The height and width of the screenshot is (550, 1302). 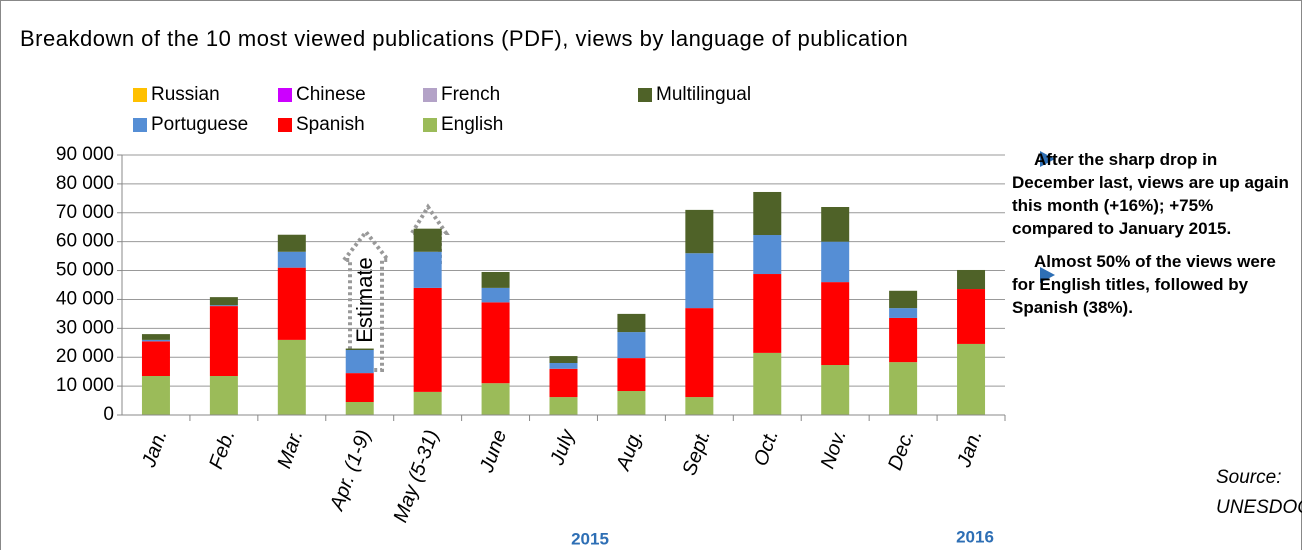 What do you see at coordinates (331, 94) in the screenshot?
I see `legend-label: Chinese` at bounding box center [331, 94].